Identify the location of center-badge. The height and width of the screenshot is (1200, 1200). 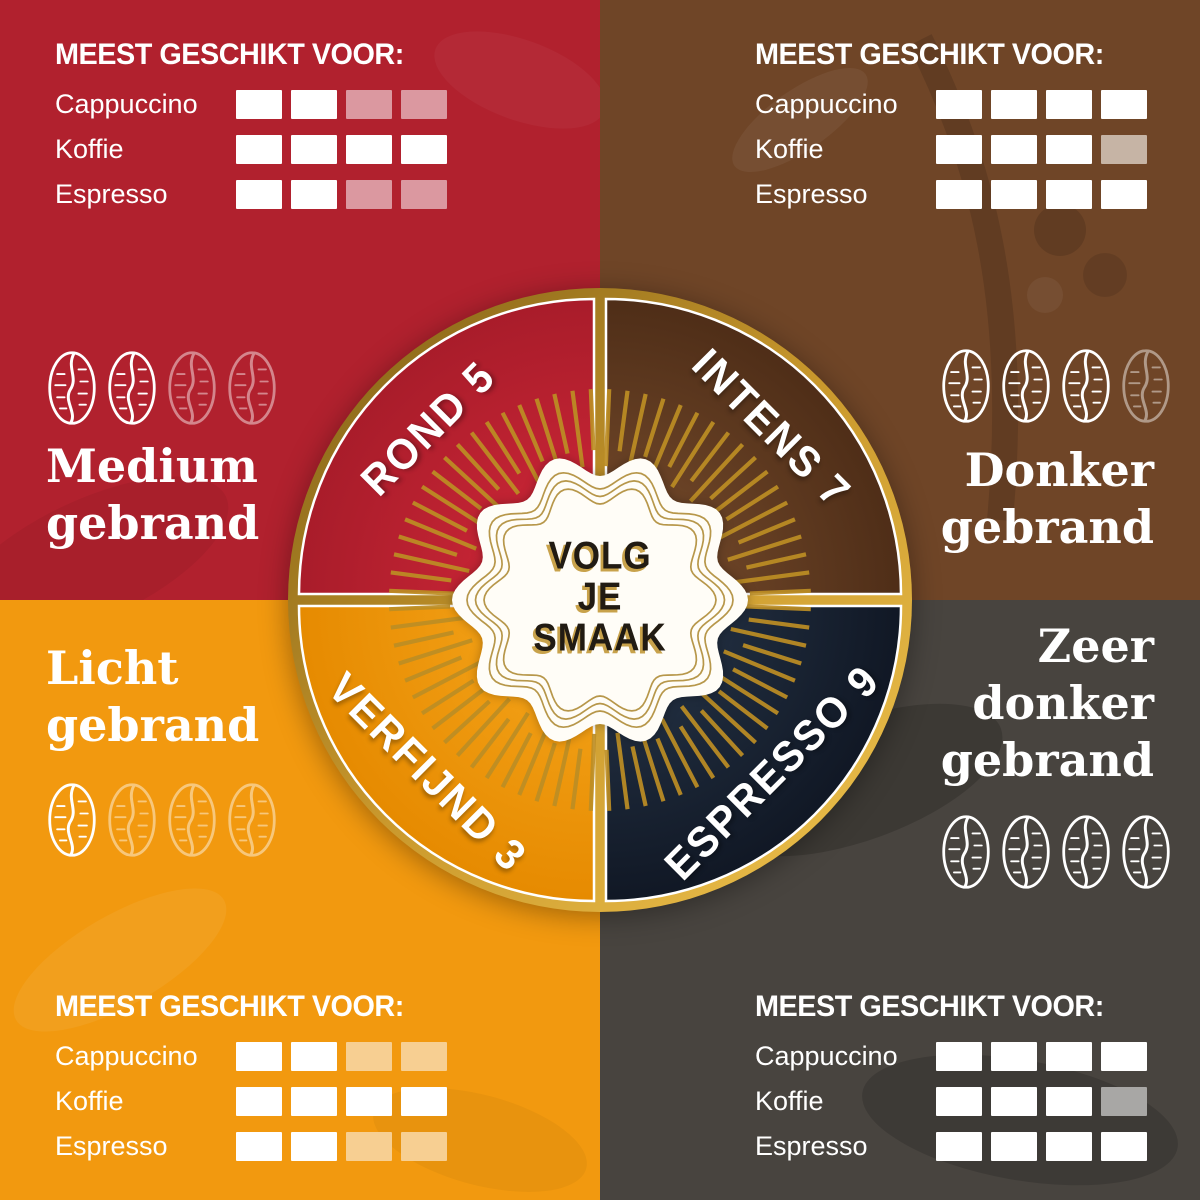
(600, 600).